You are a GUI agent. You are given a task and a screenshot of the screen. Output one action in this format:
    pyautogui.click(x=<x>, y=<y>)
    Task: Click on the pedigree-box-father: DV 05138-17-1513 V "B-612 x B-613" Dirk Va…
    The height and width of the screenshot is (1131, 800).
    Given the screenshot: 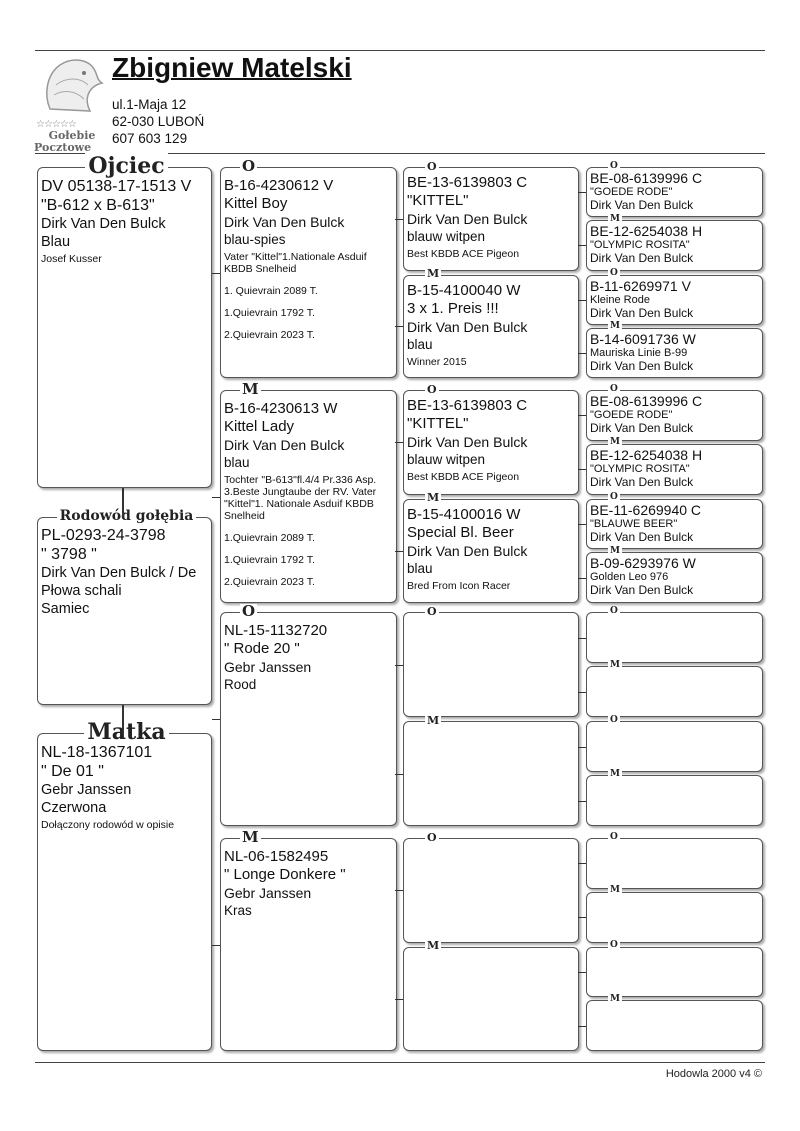 What is the action you would take?
    pyautogui.click(x=124, y=327)
    